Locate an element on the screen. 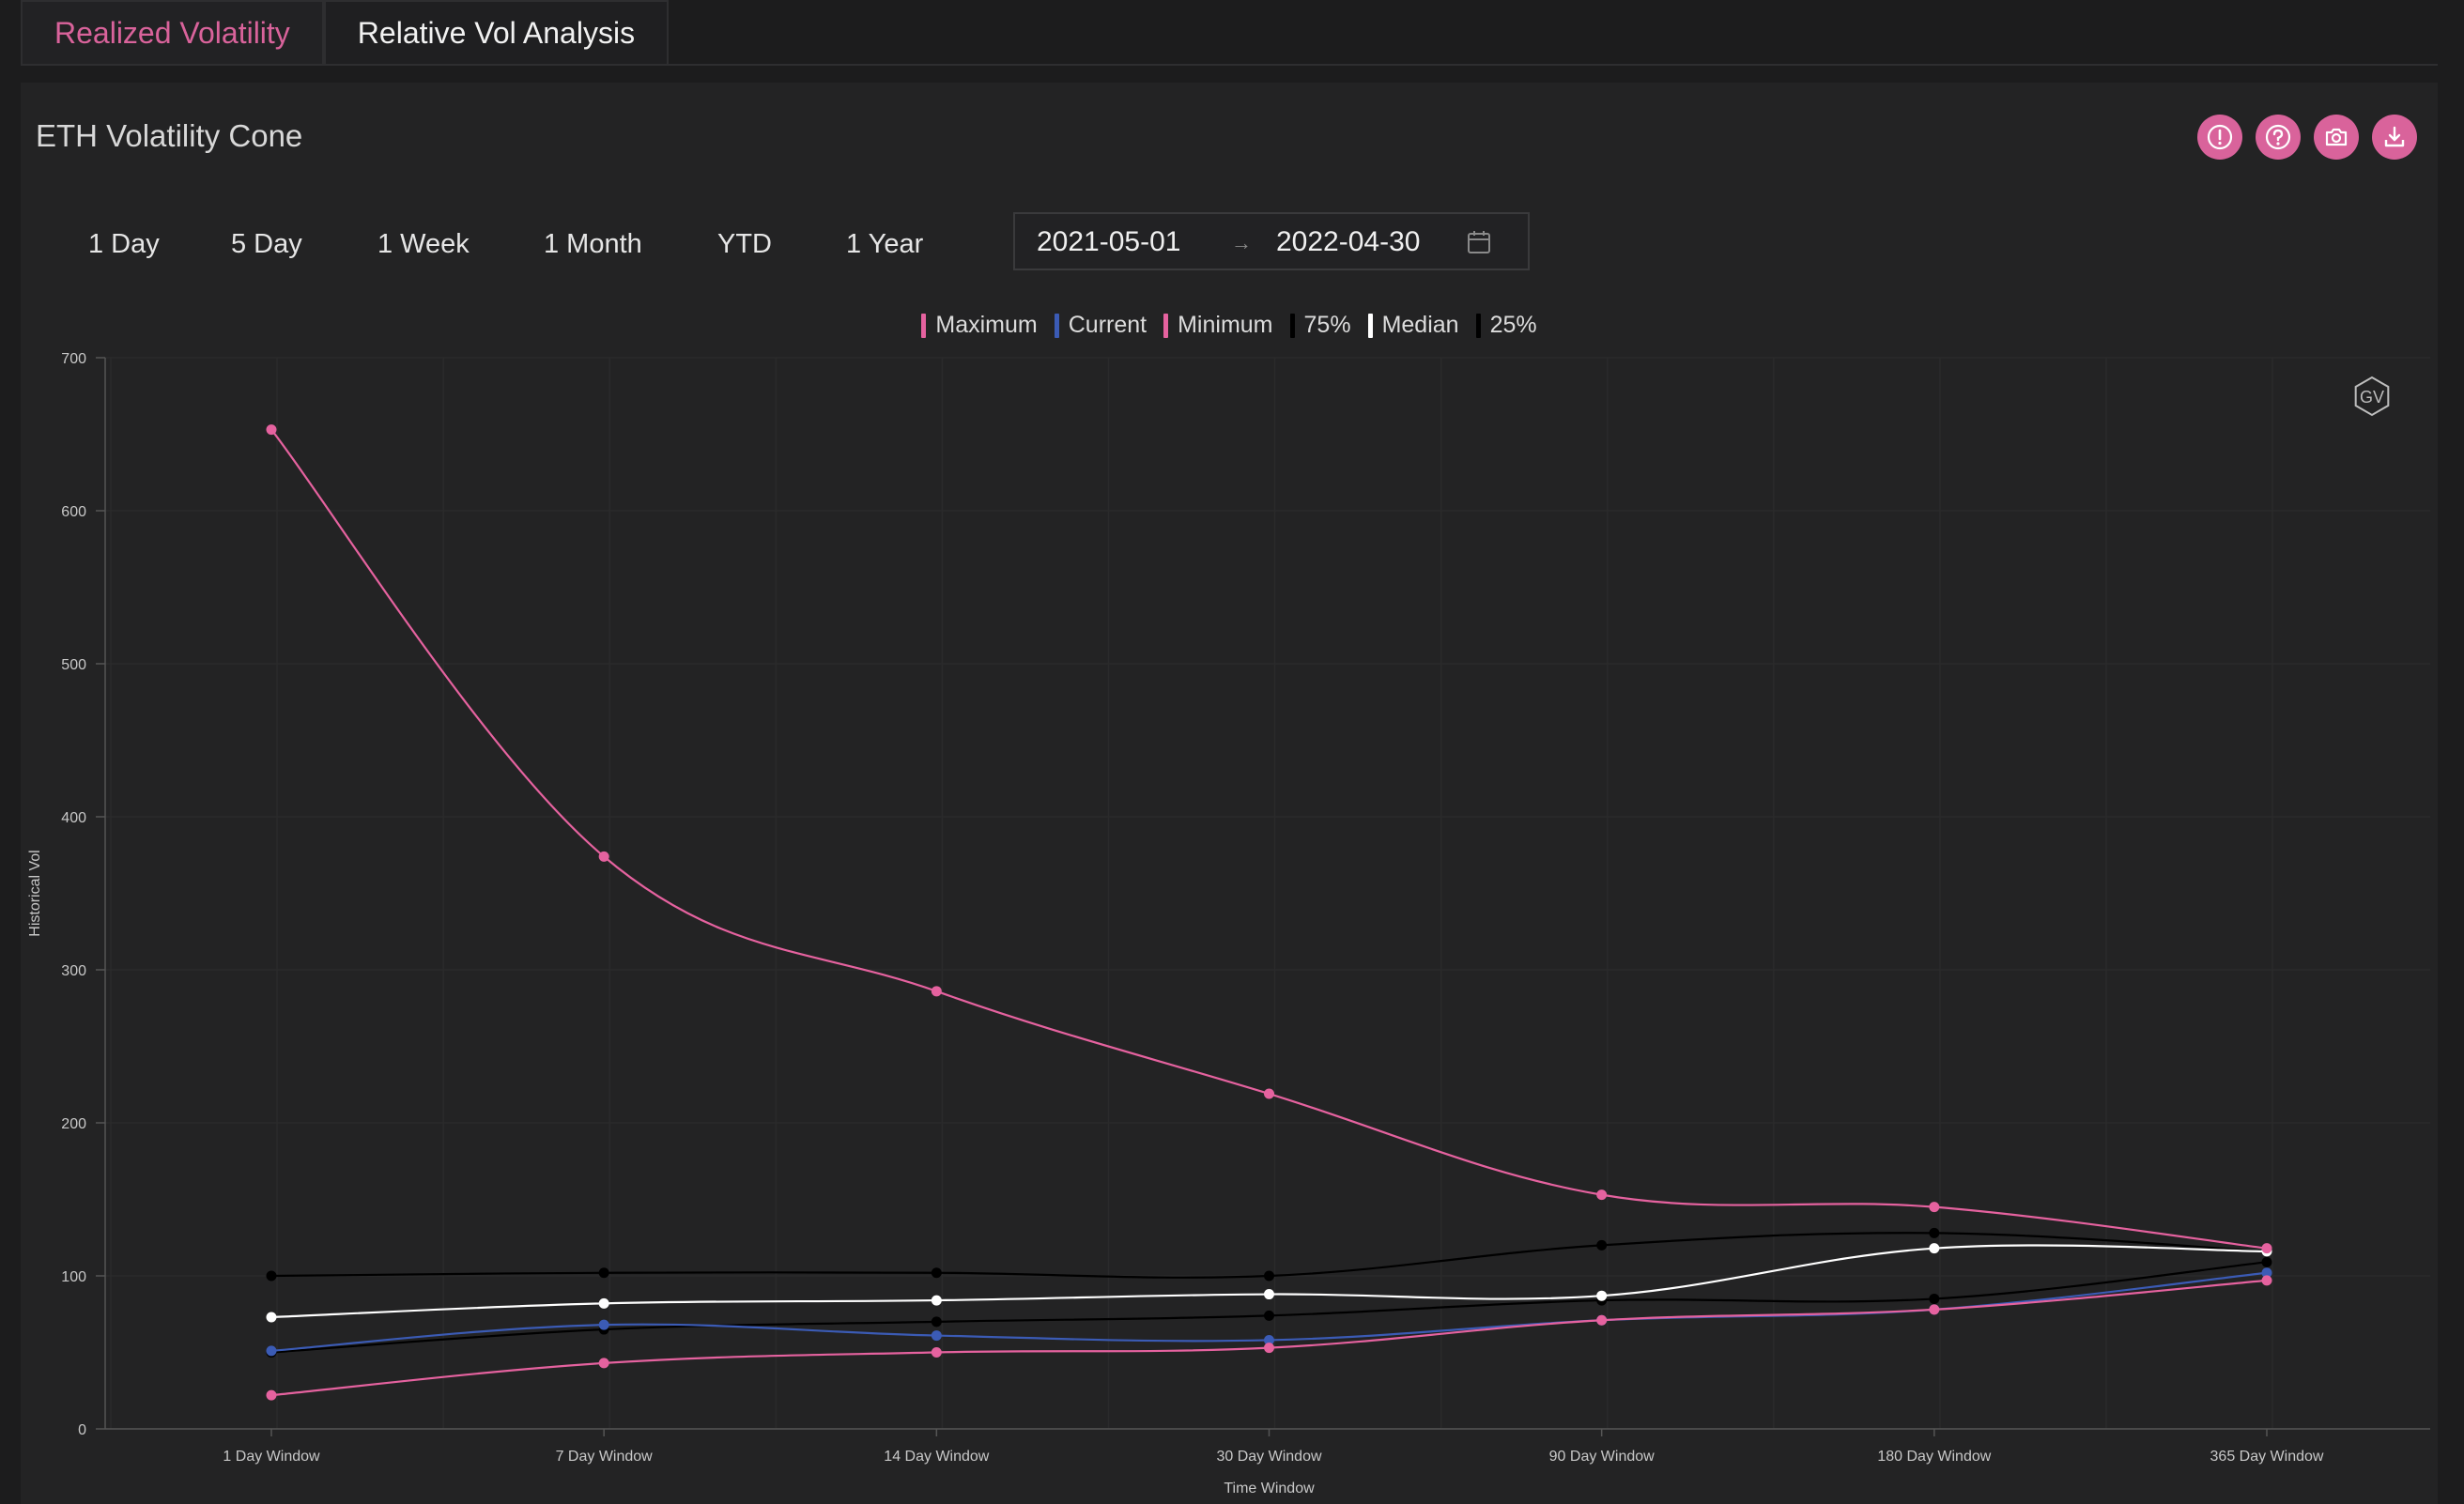  legend-item-current: Current is located at coordinates (1100, 325).